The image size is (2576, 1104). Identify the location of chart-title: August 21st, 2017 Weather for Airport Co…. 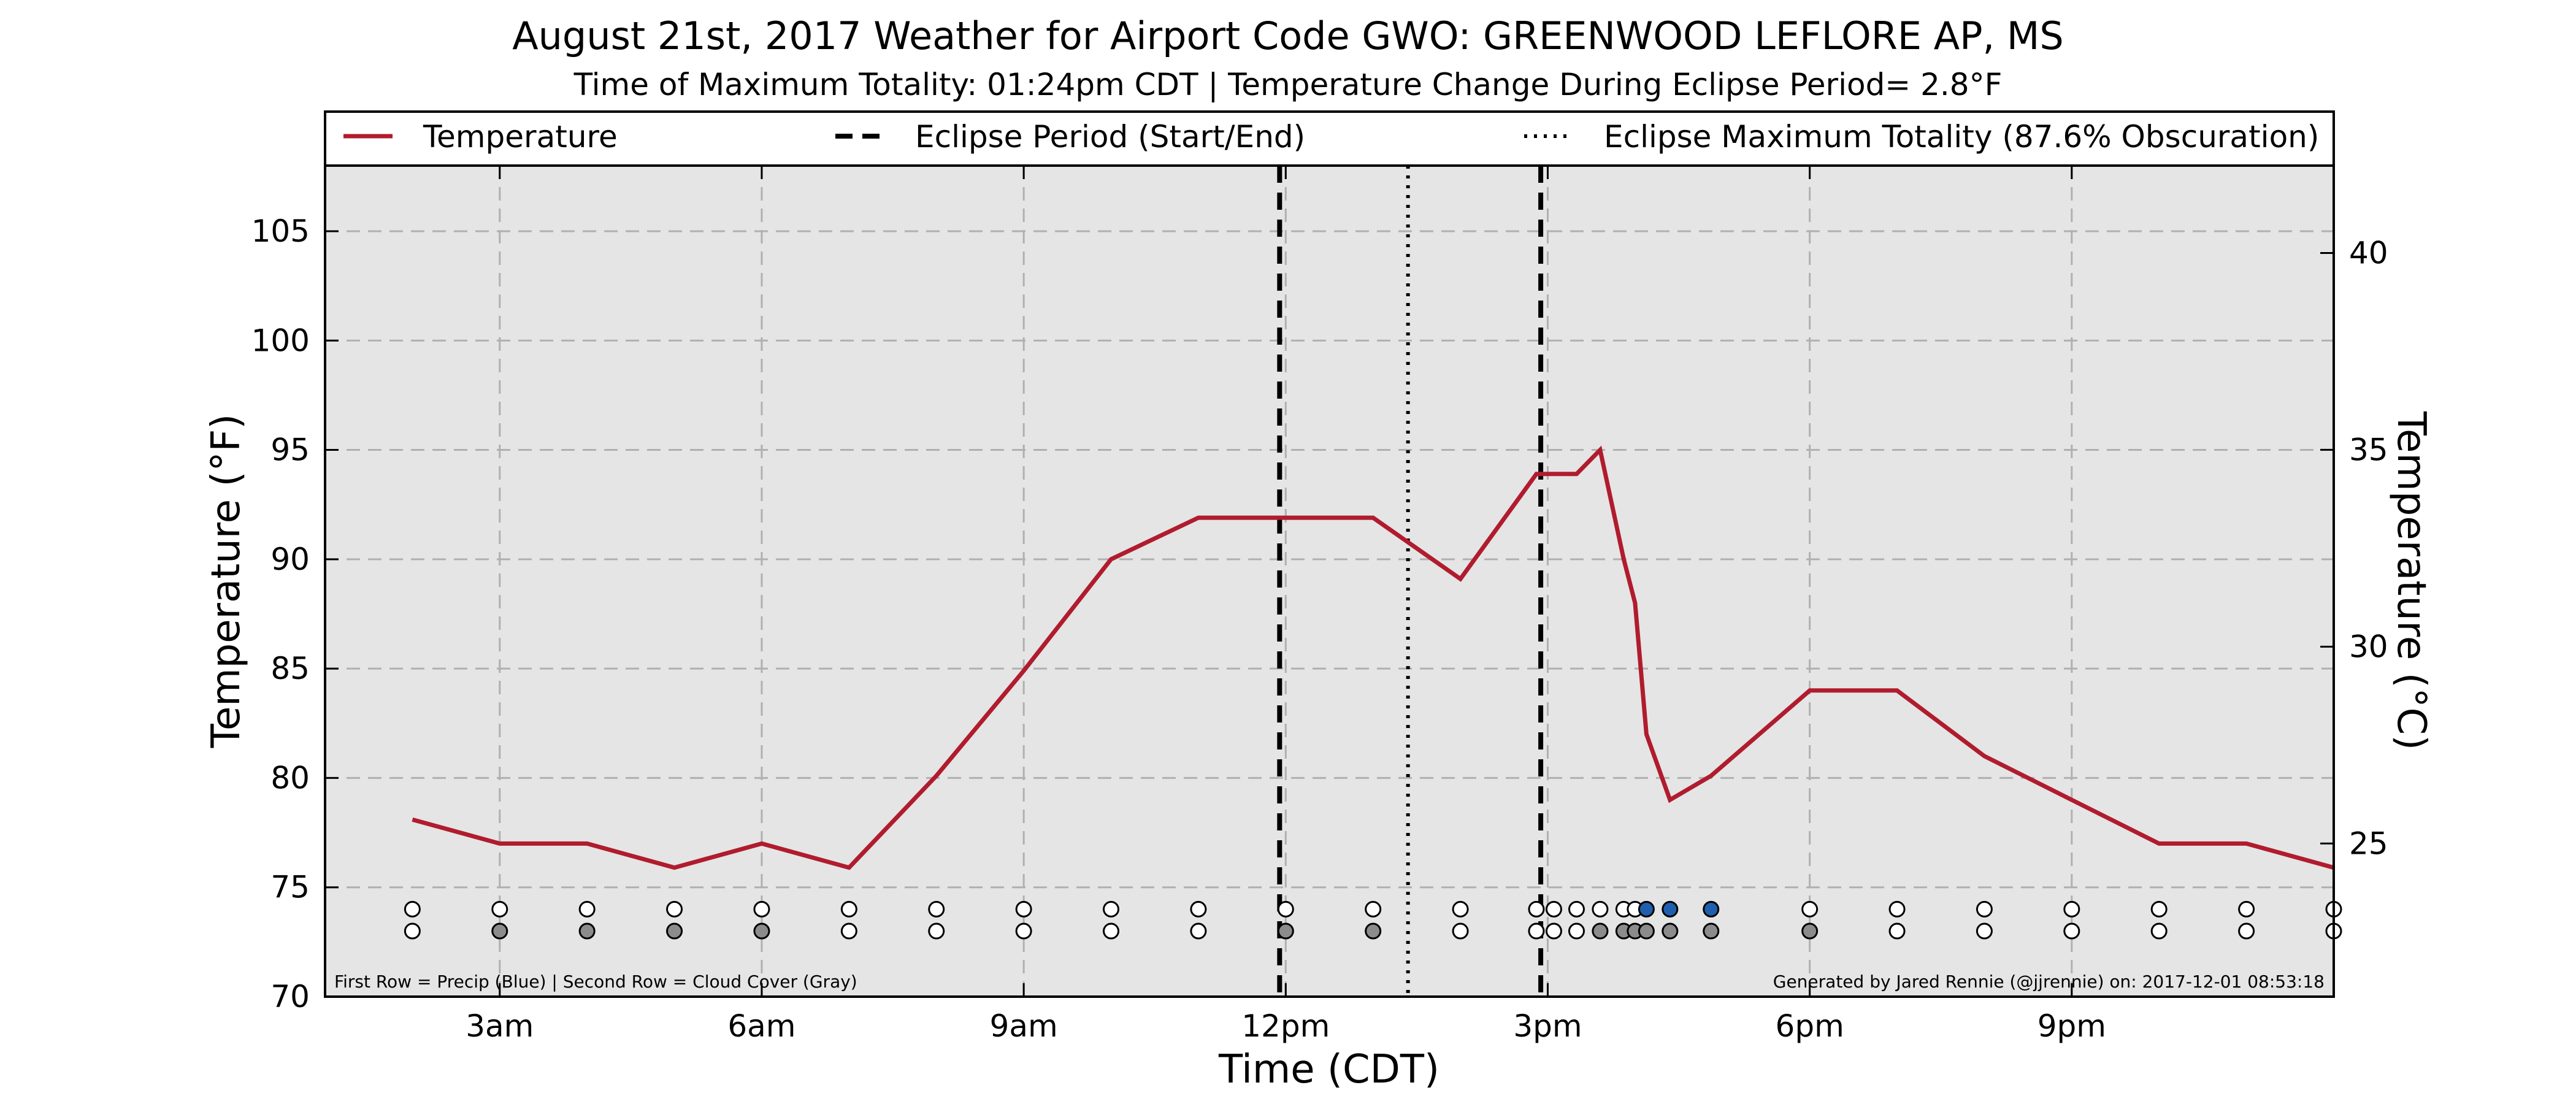
(1288, 35).